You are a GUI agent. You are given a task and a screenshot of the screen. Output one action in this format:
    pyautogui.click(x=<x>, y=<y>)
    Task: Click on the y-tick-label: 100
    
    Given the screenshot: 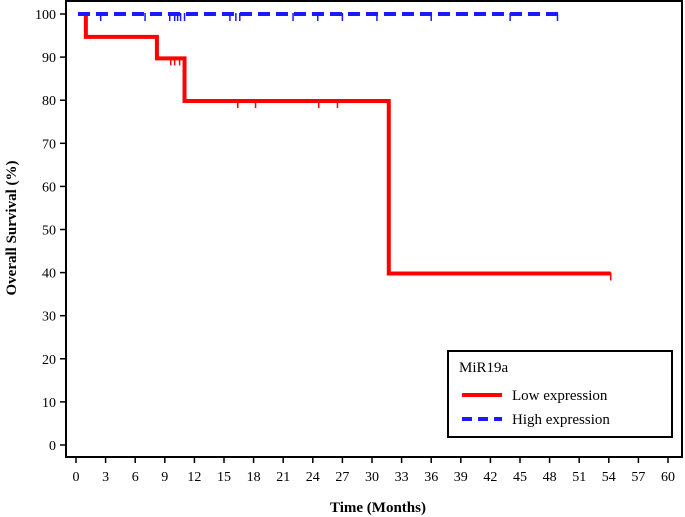 What is the action you would take?
    pyautogui.click(x=45, y=15)
    